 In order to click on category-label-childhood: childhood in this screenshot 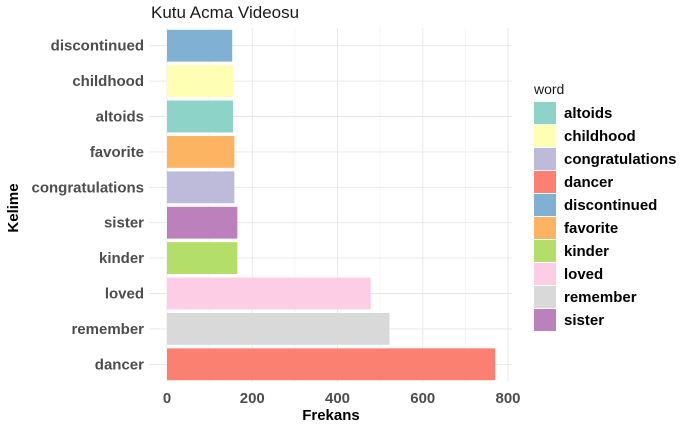, I will do `click(108, 81)`.